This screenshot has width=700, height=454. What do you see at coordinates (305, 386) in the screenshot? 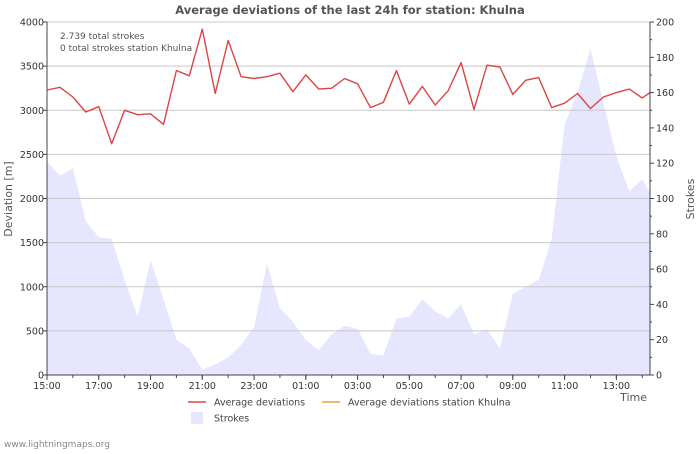
I see `x-tick-label: 01:00` at bounding box center [305, 386].